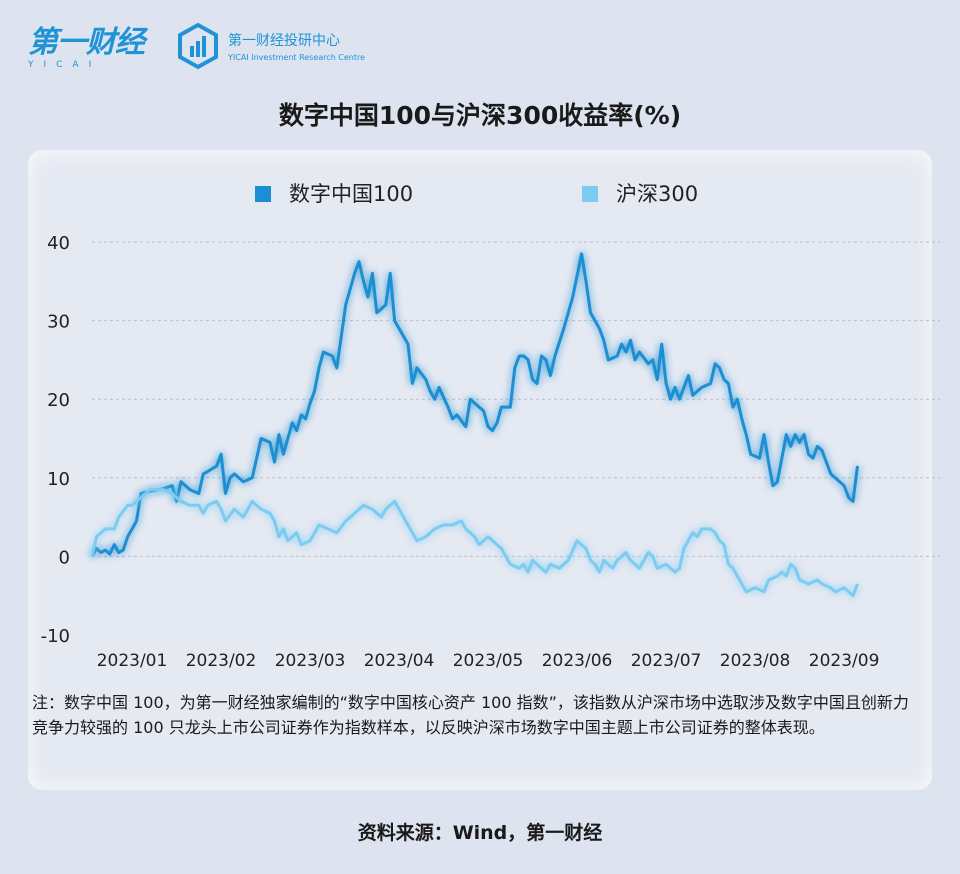 The width and height of the screenshot is (960, 874). What do you see at coordinates (844, 661) in the screenshot?
I see `x-tick-label: 2023/09` at bounding box center [844, 661].